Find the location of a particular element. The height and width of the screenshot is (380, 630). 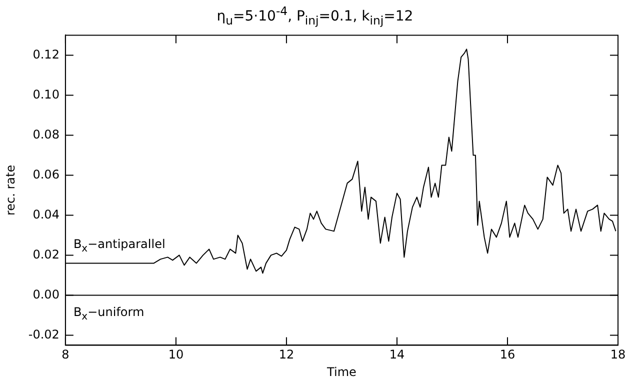

y-tick-label: 0.06 is located at coordinates (46, 174).